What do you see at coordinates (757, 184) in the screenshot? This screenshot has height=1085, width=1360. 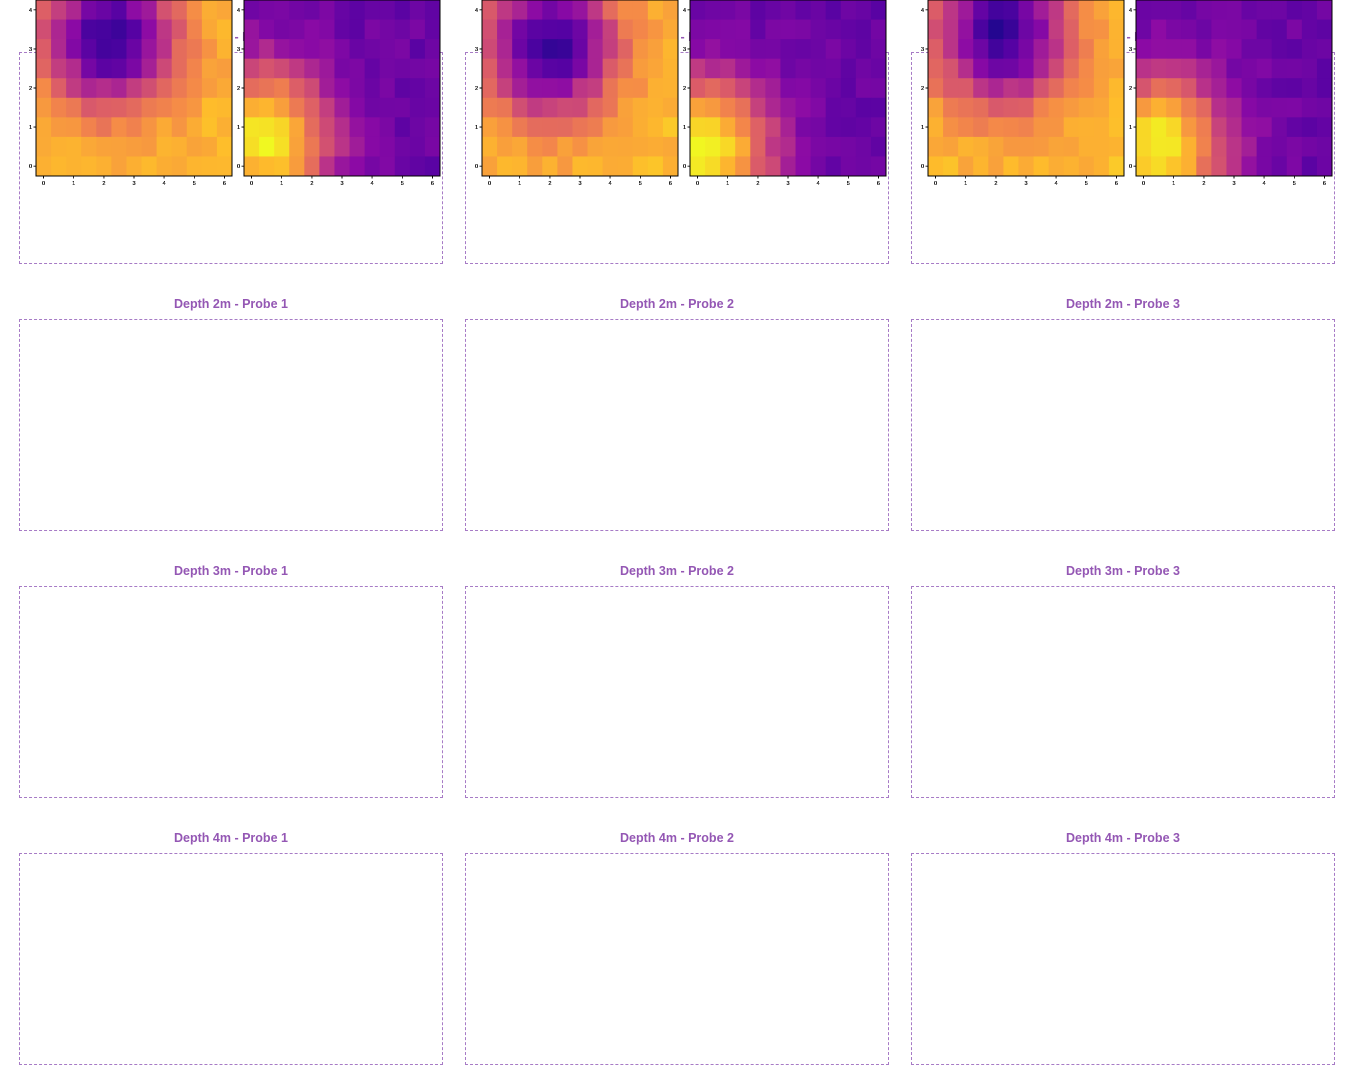 I see `x-tick-label: 2` at bounding box center [757, 184].